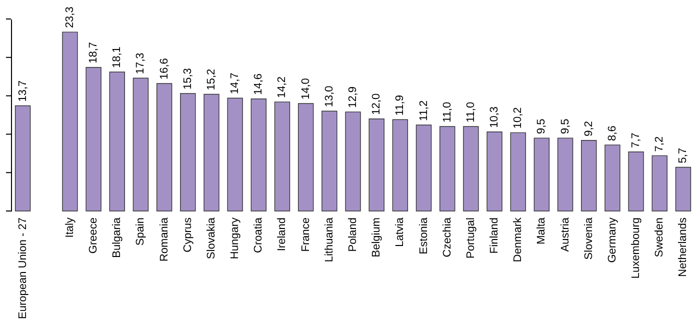  What do you see at coordinates (258, 84) in the screenshot?
I see `data-label: 14,6` at bounding box center [258, 84].